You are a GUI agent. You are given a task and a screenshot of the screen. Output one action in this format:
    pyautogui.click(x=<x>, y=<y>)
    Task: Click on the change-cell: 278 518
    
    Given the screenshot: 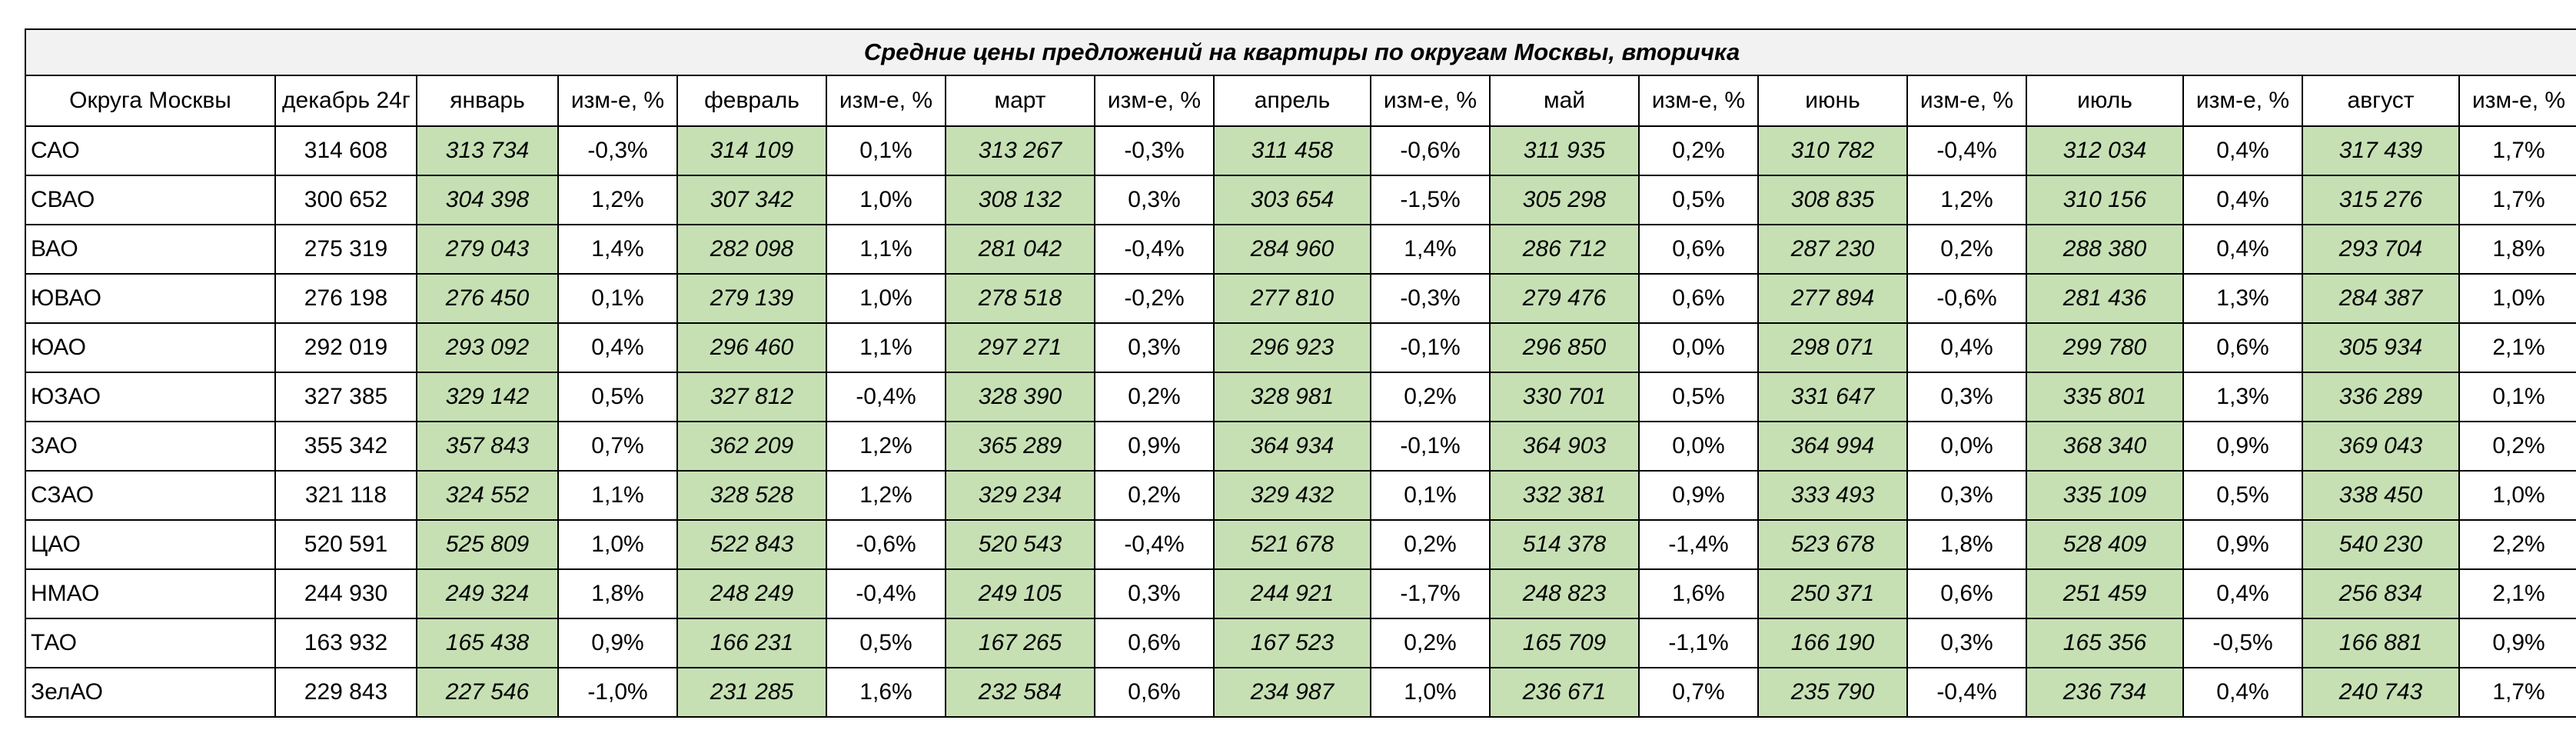 What is the action you would take?
    pyautogui.click(x=1020, y=298)
    